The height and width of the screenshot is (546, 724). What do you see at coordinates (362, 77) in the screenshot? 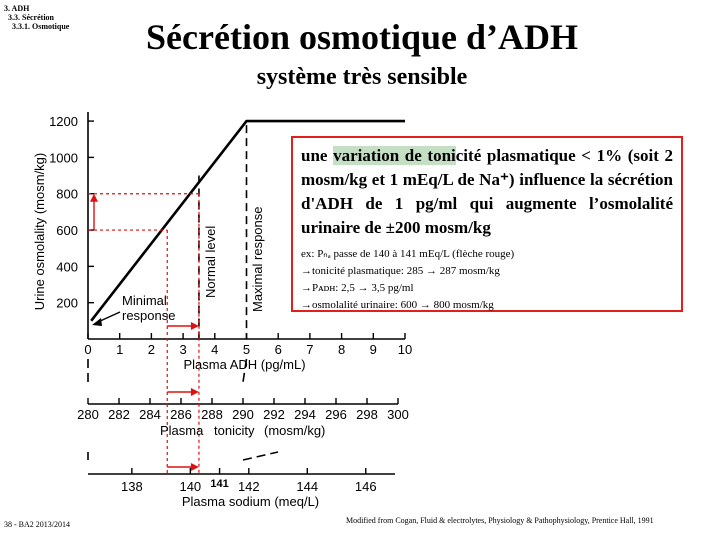
I see `slide-subtitle: système très sensible` at bounding box center [362, 77].